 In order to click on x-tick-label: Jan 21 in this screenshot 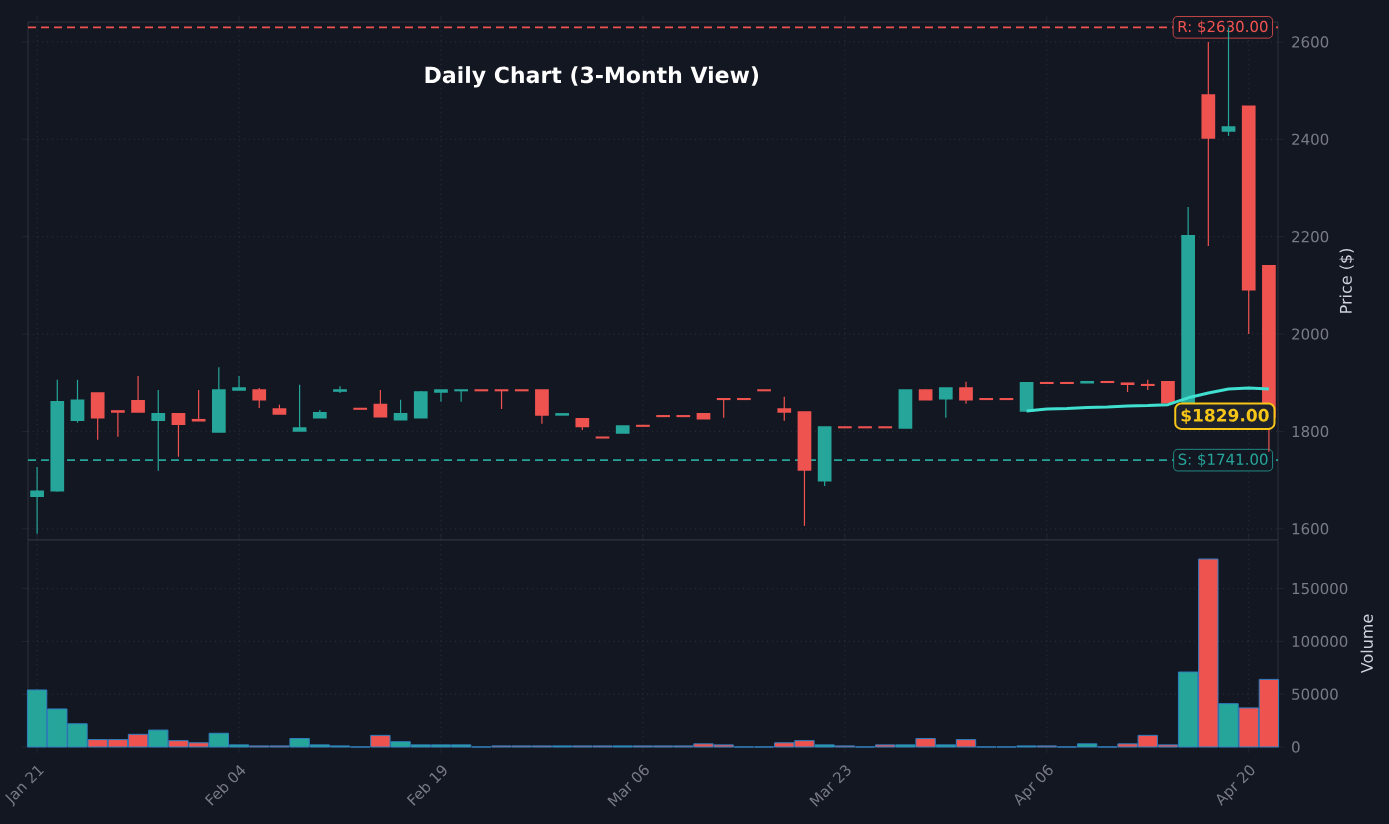, I will do `click(24, 786)`.